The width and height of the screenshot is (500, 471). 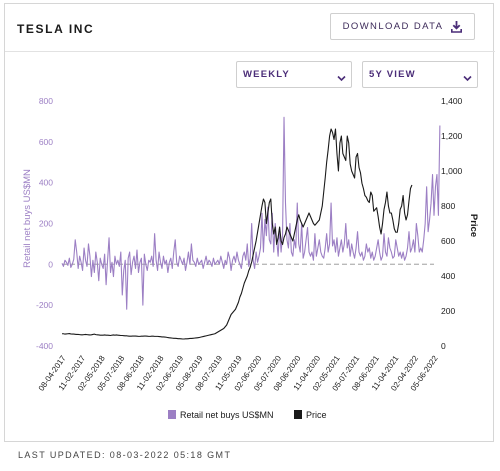 I want to click on download-data-button: DOWNLOAD DATA, so click(x=402, y=26).